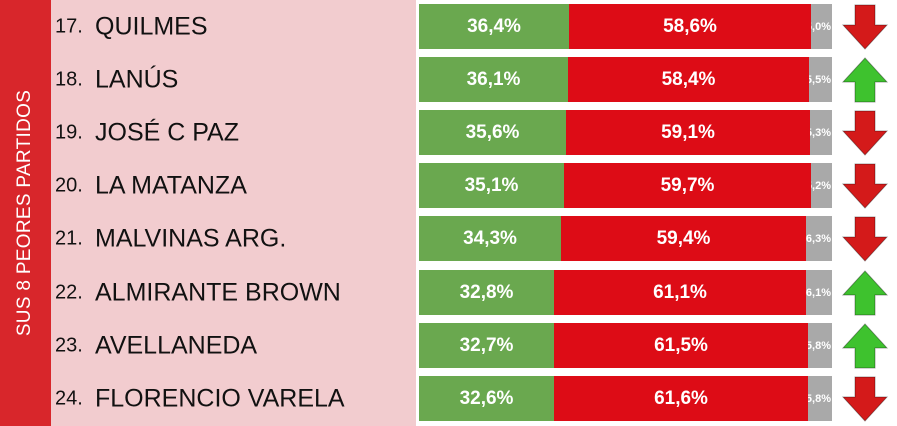 The width and height of the screenshot is (897, 426). Describe the element at coordinates (680, 292) in the screenshot. I see `bar-segment-red: 61,1%` at that location.